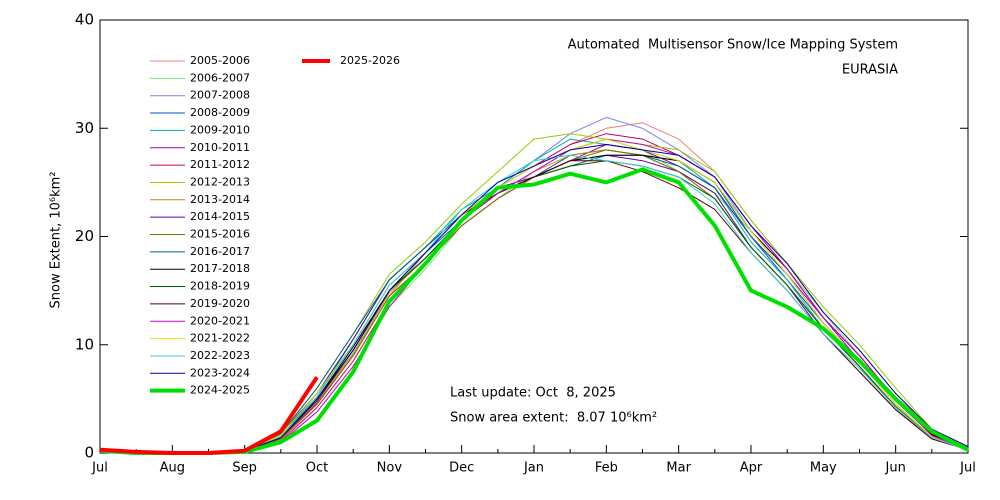  Describe the element at coordinates (84, 128) in the screenshot. I see `y-tick-label: 30` at that location.